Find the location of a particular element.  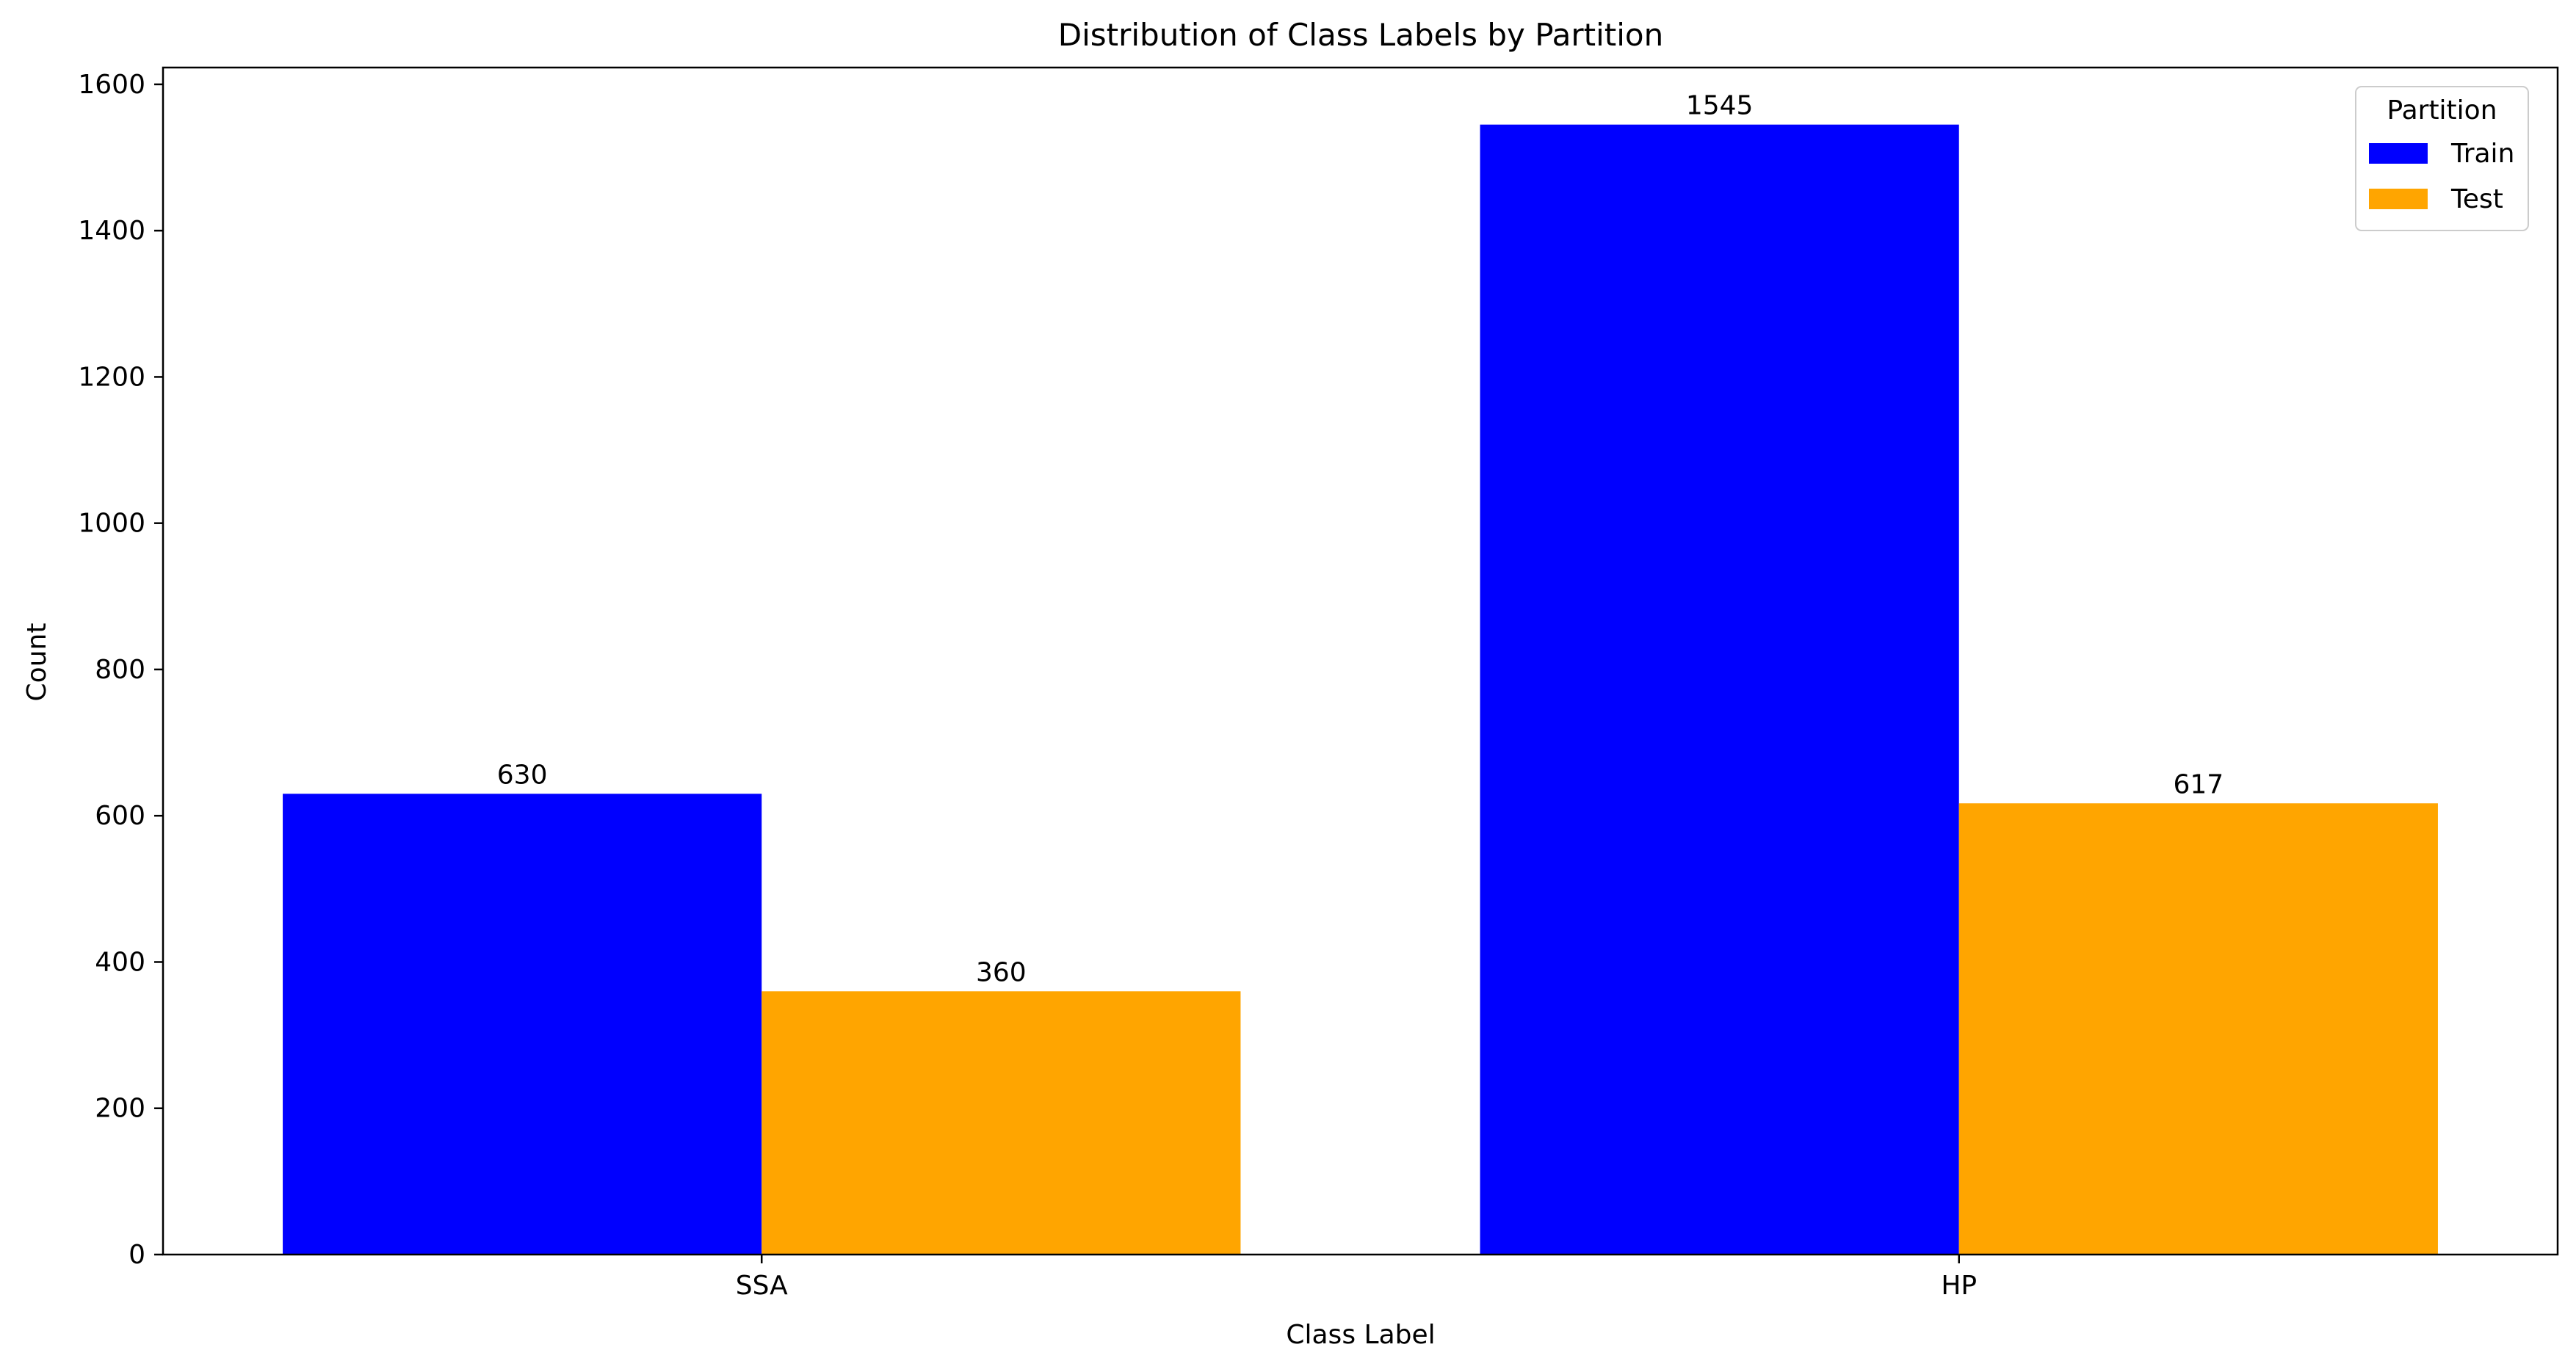

bar-test-hp is located at coordinates (2198, 1029).